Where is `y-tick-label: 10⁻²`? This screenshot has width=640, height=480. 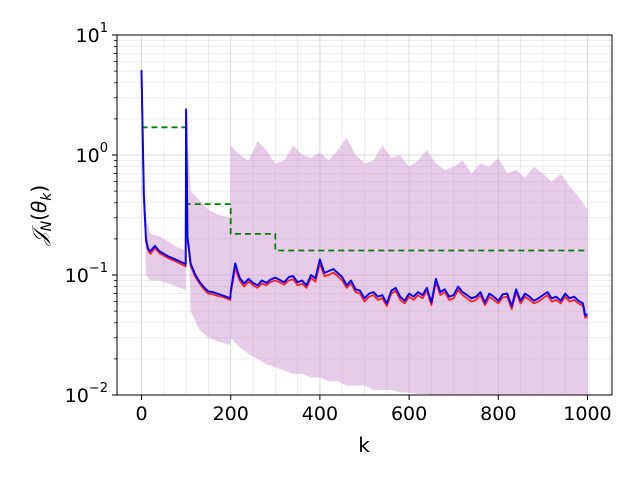
y-tick-label: 10⁻² is located at coordinates (86, 394).